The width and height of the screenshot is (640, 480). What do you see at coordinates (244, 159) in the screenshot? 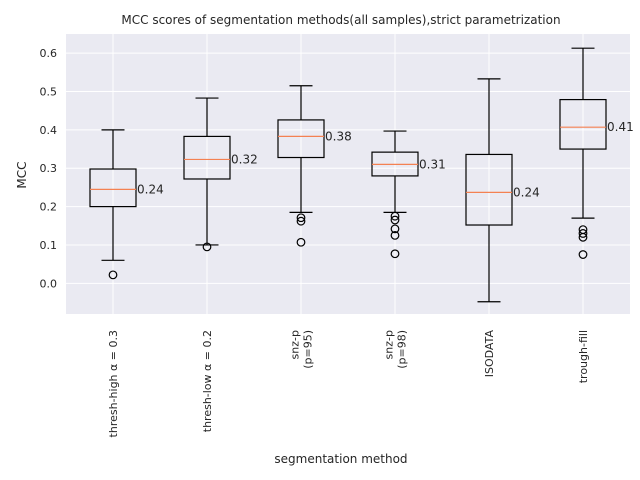
I see `median-value-label: 0.32` at bounding box center [244, 159].